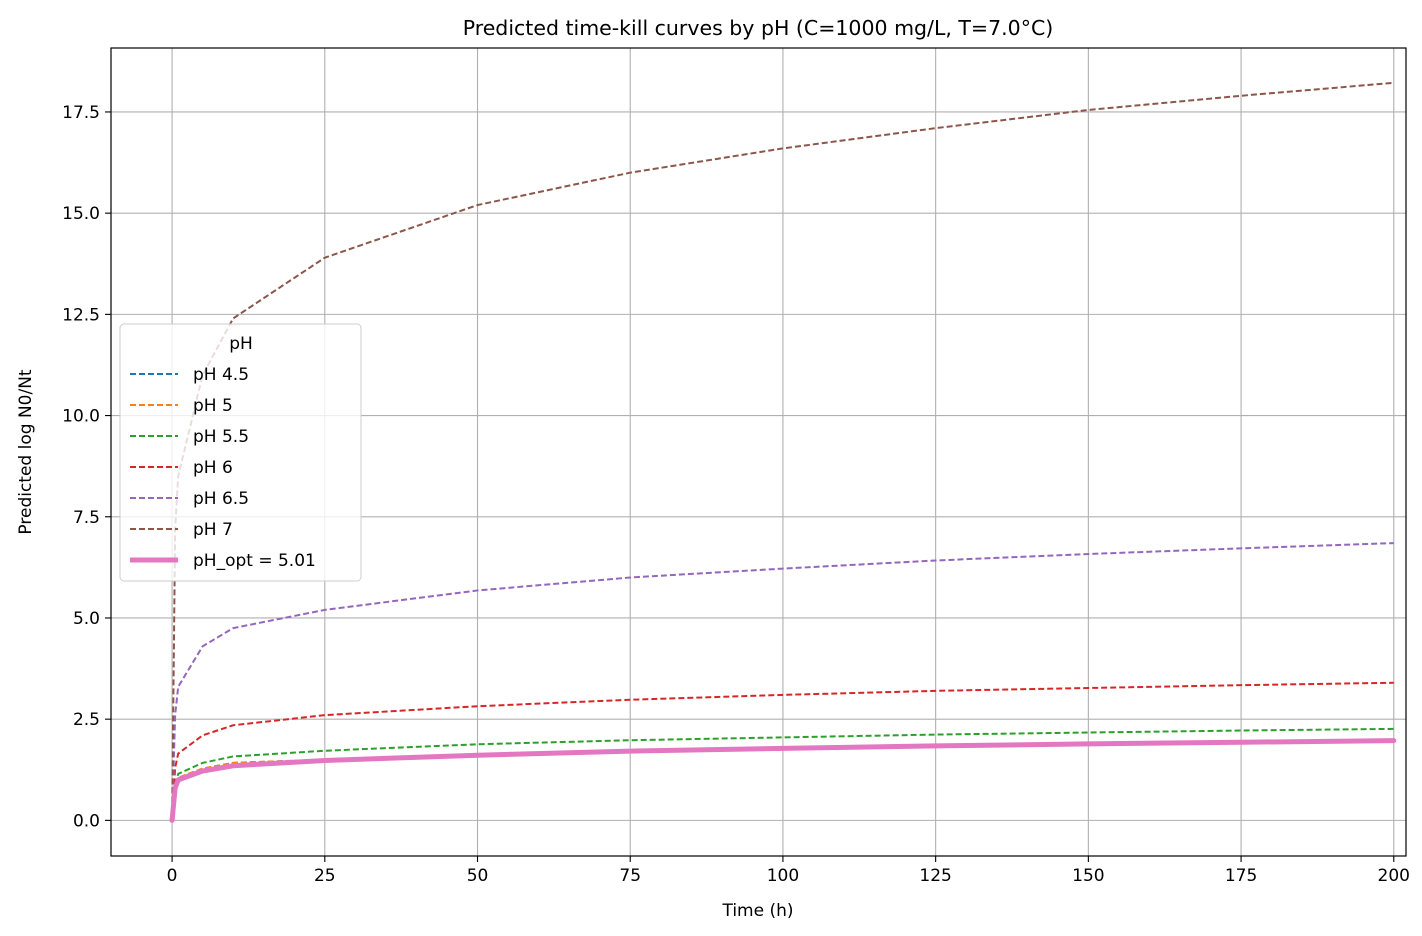  Describe the element at coordinates (630, 876) in the screenshot. I see `x-tick-label: 75` at that location.